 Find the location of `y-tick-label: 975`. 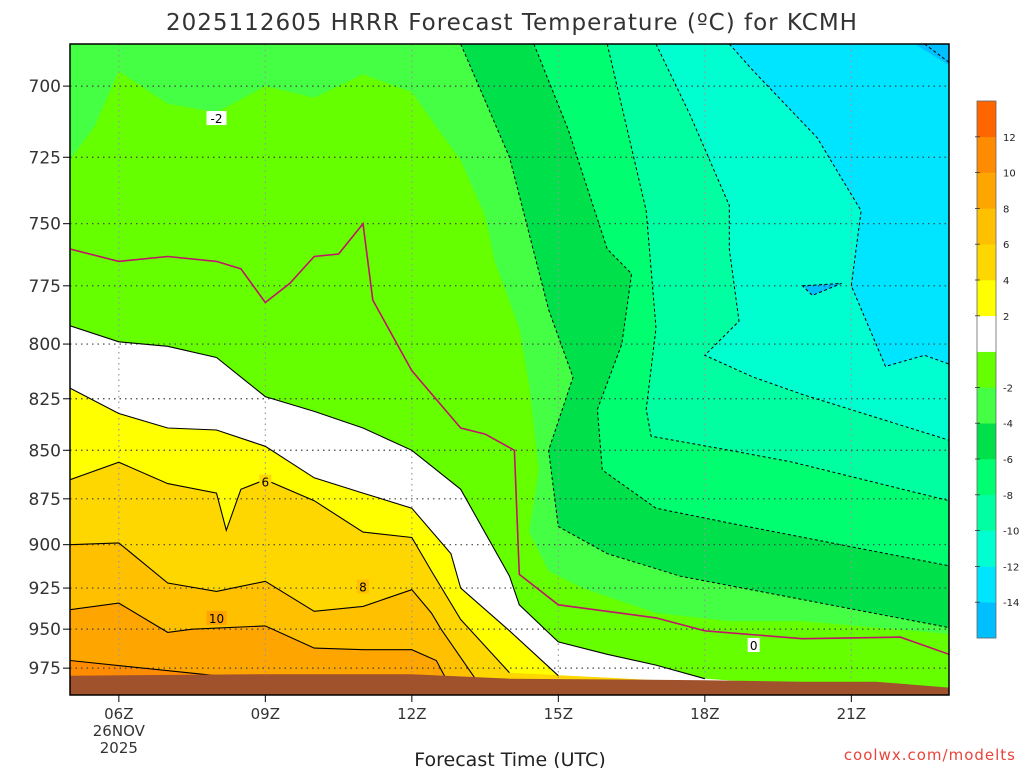

y-tick-label: 975 is located at coordinates (45, 669).